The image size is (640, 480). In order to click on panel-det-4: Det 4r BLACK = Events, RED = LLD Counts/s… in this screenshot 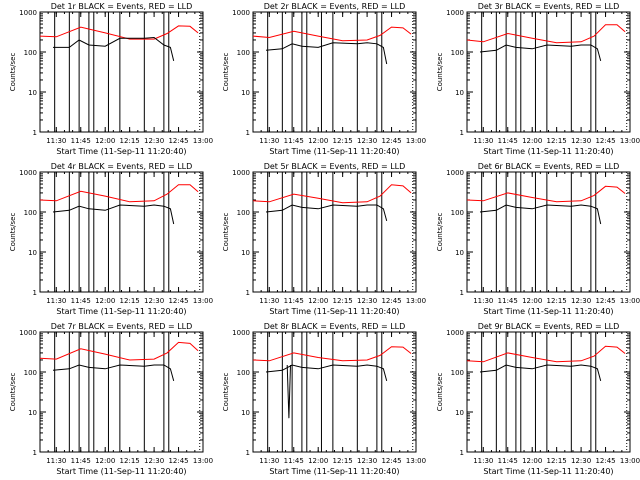, I will do `click(111, 239)`.